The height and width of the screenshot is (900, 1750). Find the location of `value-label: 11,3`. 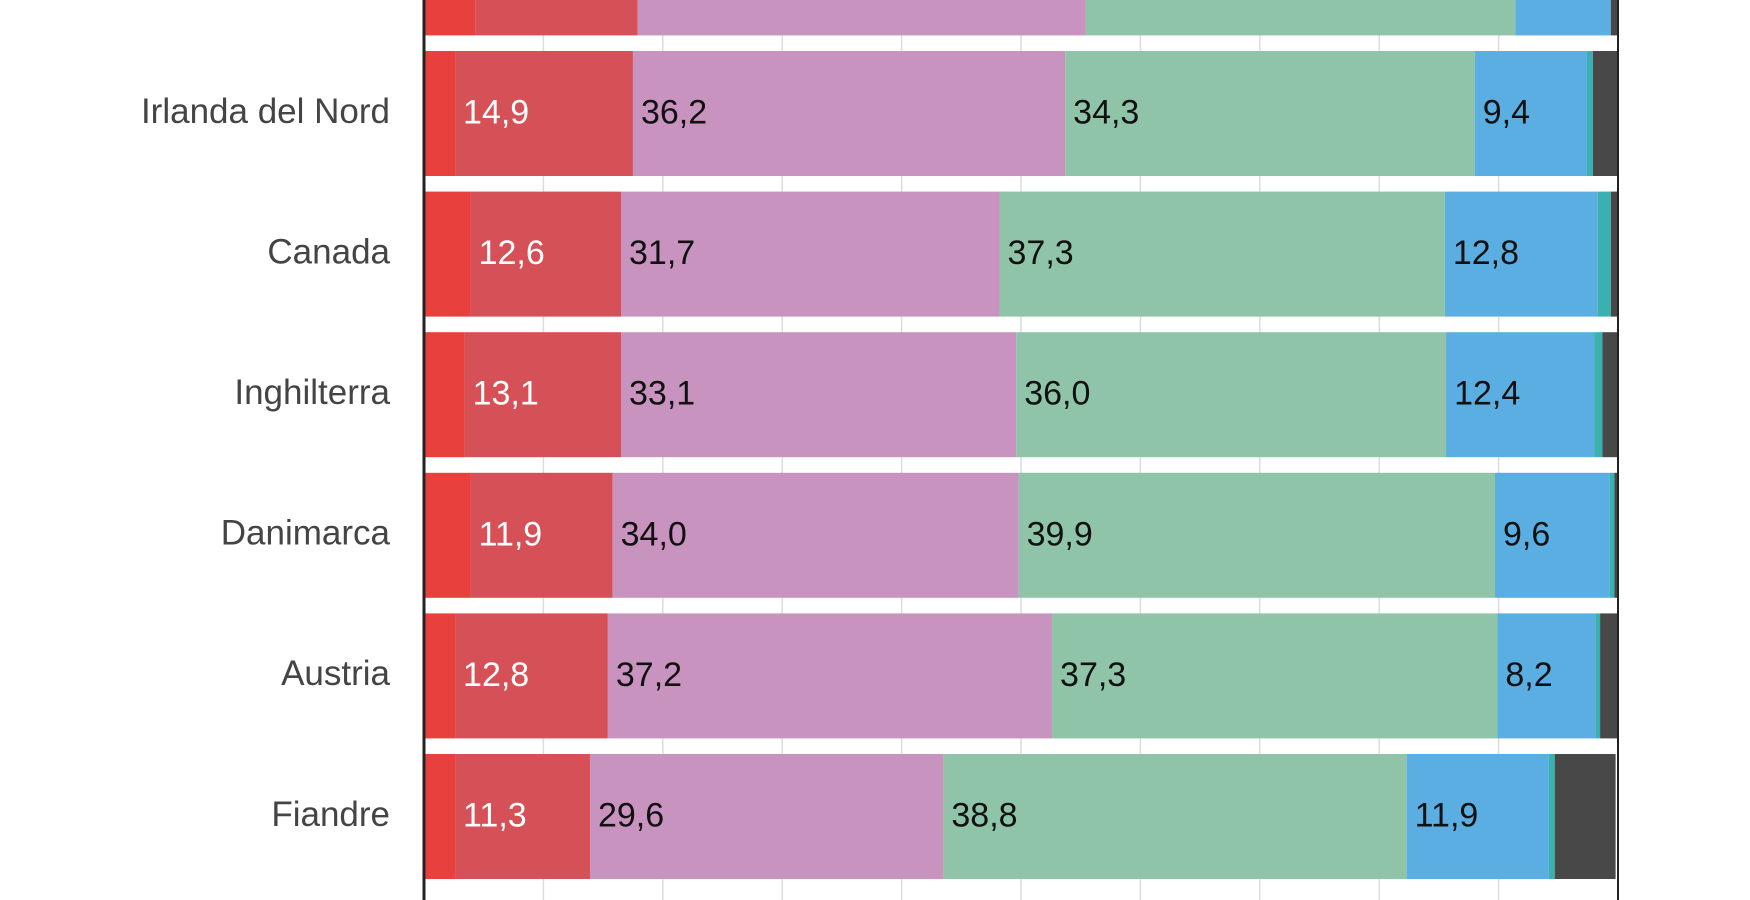

value-label: 11,3 is located at coordinates (495, 815).